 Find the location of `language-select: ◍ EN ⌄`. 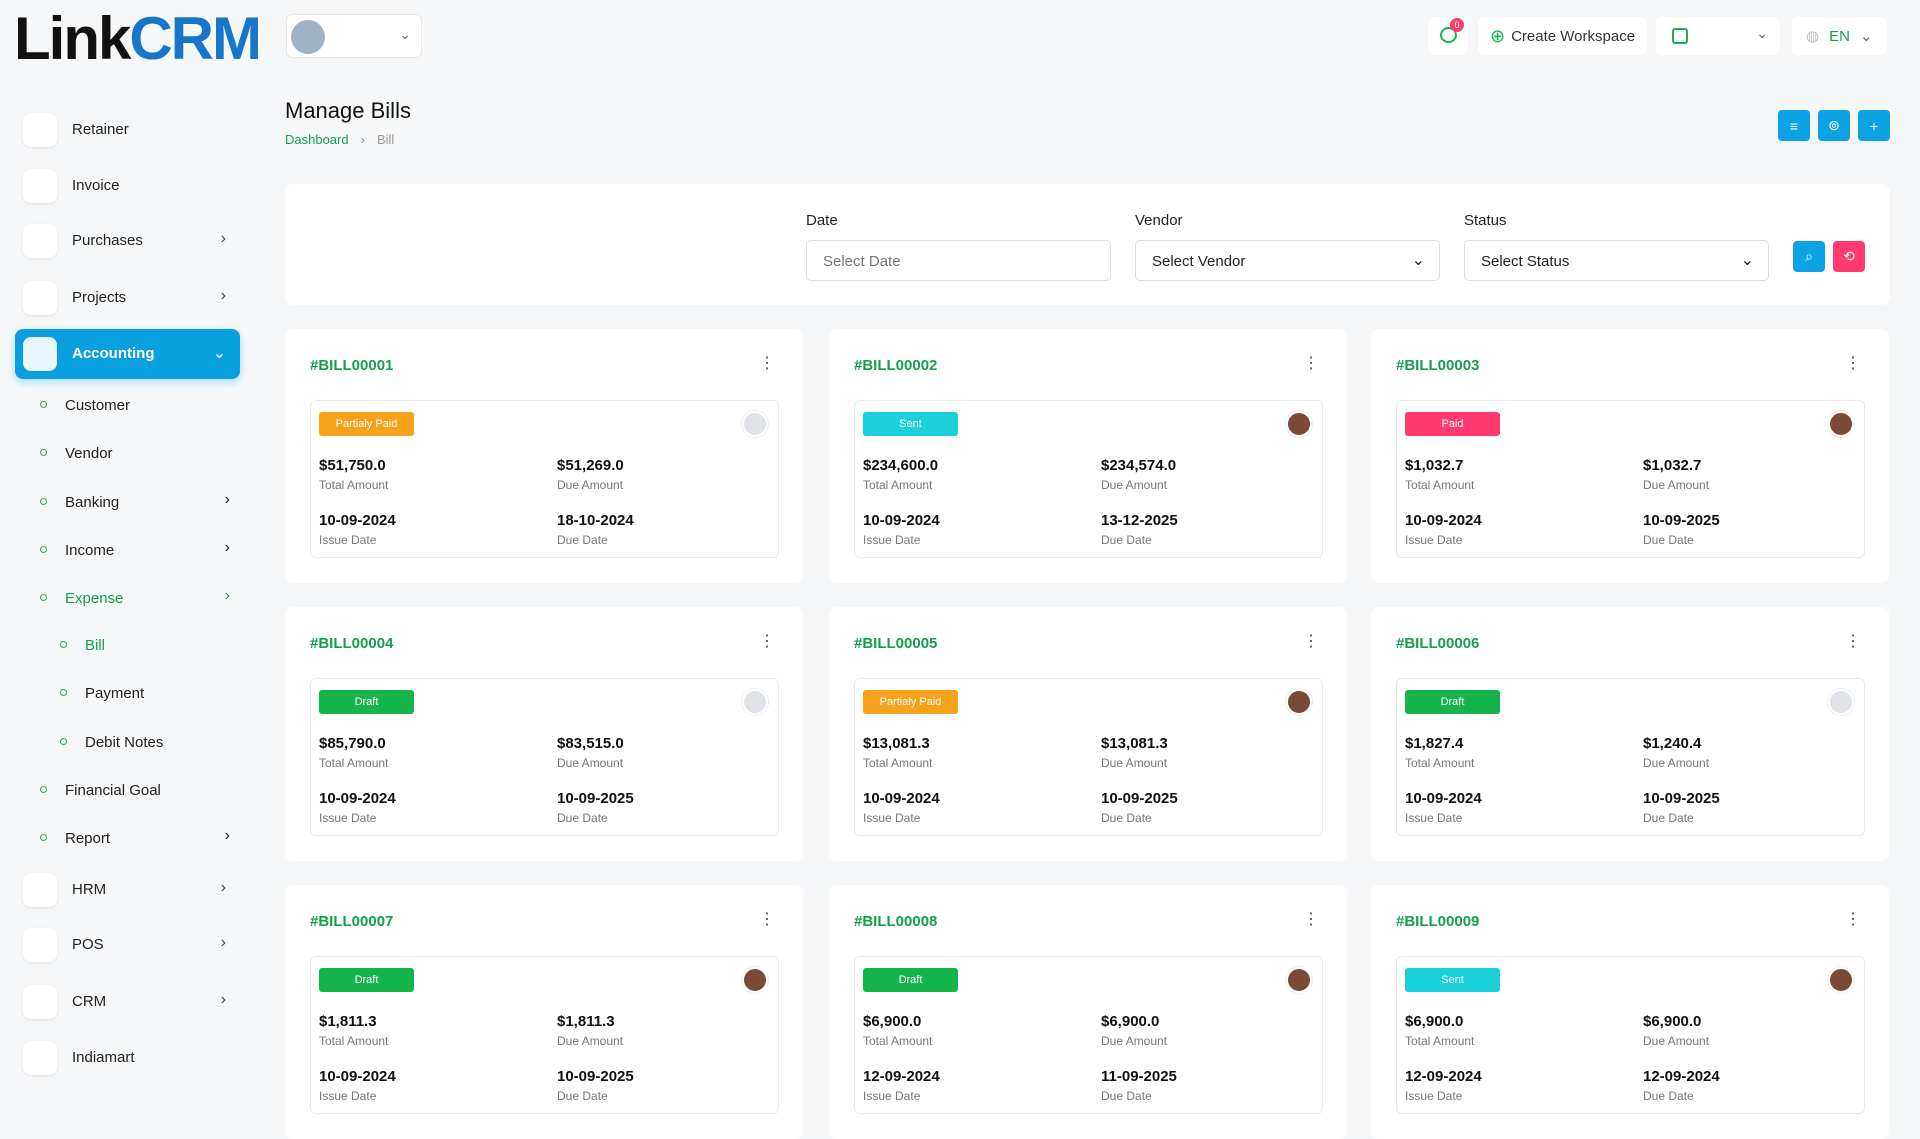

language-select: ◍ EN ⌄ is located at coordinates (1839, 36).